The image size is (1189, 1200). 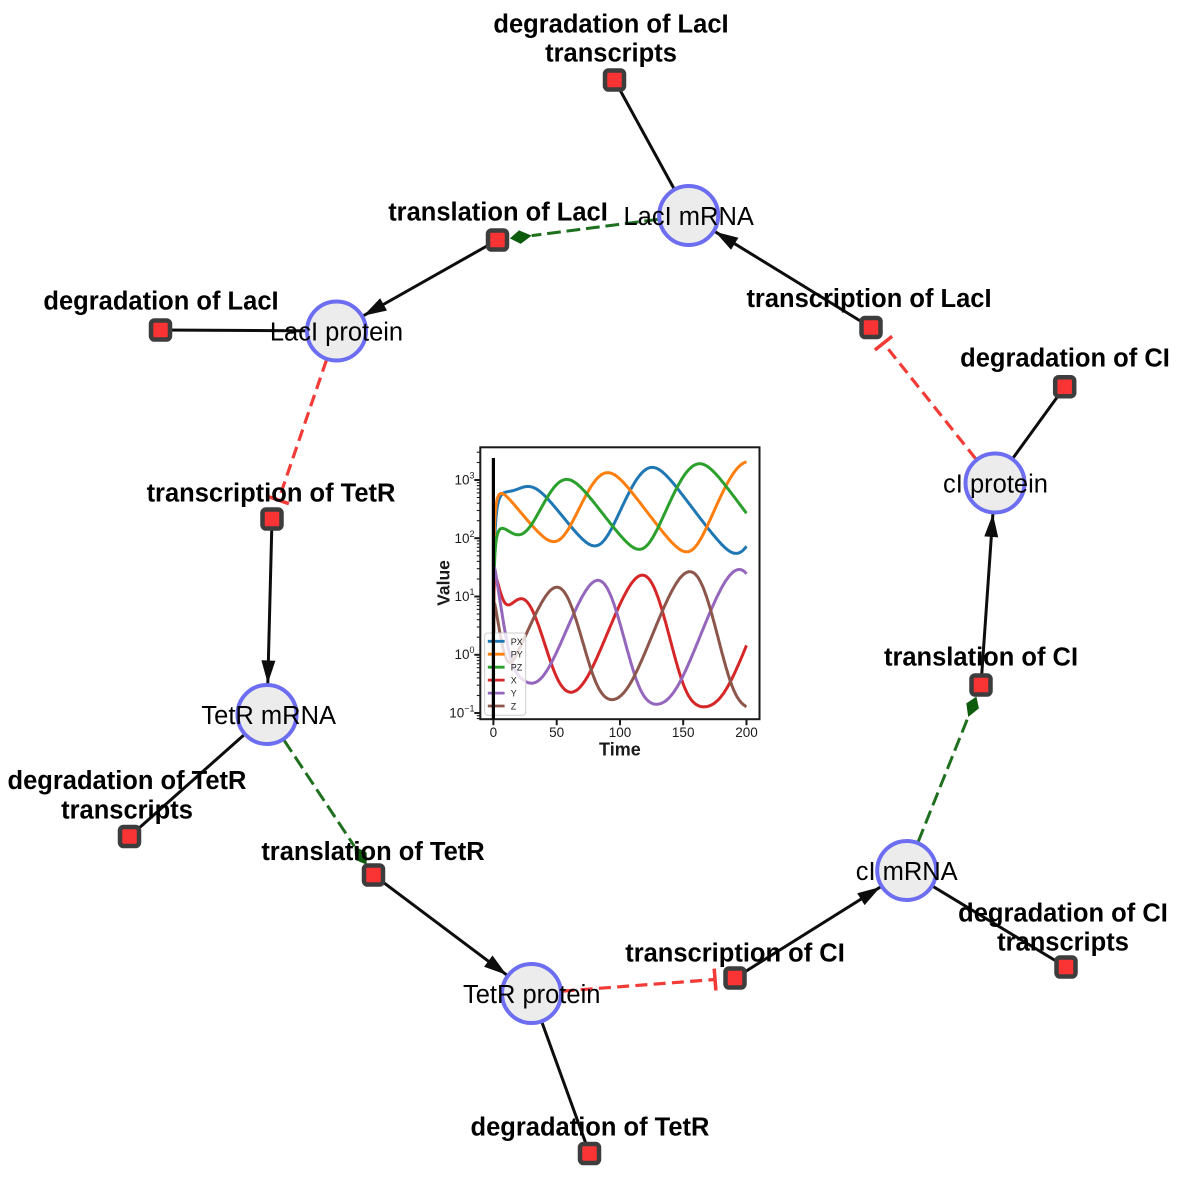 What do you see at coordinates (517, 642) in the screenshot?
I see `svg-text: PX` at bounding box center [517, 642].